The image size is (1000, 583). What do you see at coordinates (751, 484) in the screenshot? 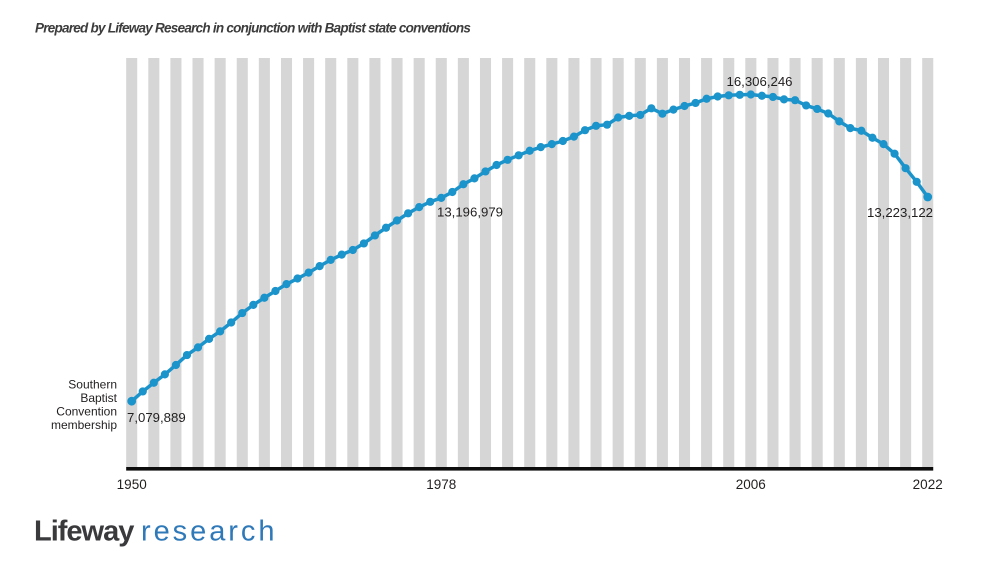
I see `svg-text: 2006` at bounding box center [751, 484].